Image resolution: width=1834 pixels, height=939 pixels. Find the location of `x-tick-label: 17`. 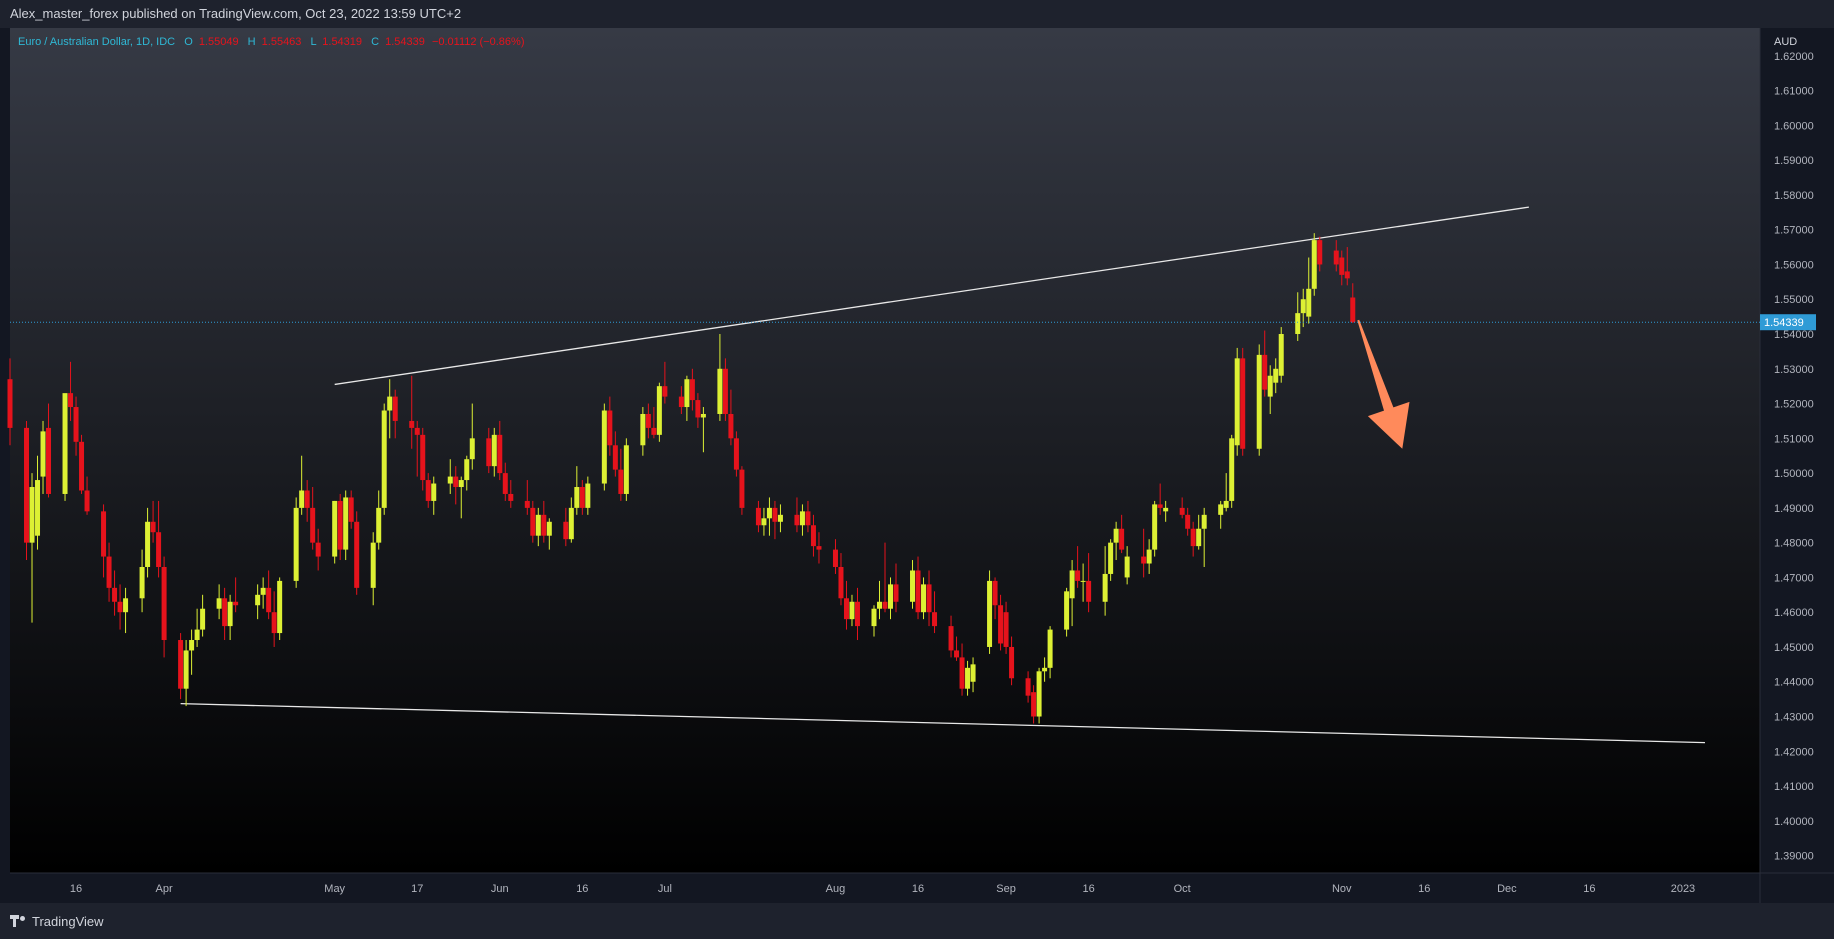

x-tick-label: 17 is located at coordinates (417, 889).